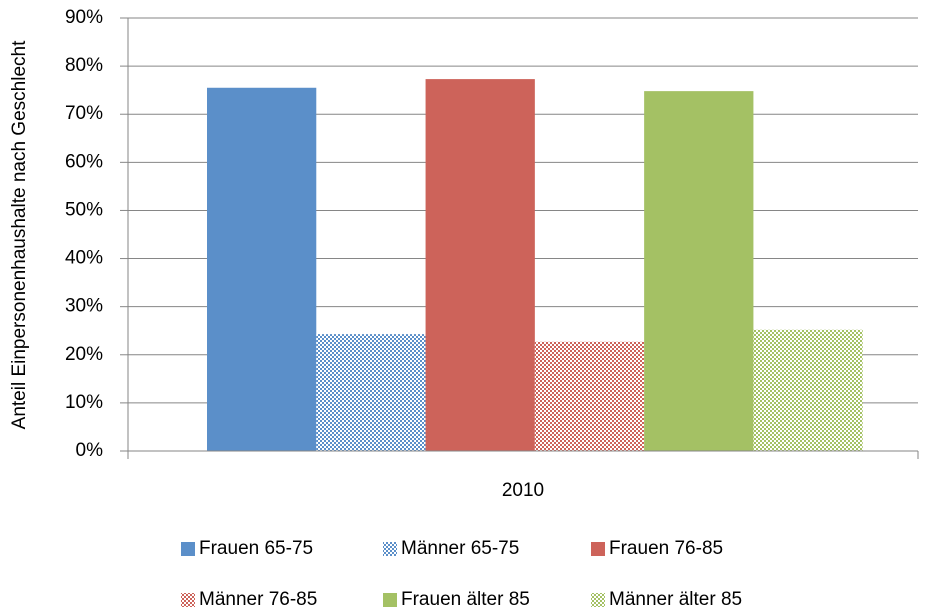  What do you see at coordinates (666, 548) in the screenshot?
I see `legend-label: Frauen 76-85` at bounding box center [666, 548].